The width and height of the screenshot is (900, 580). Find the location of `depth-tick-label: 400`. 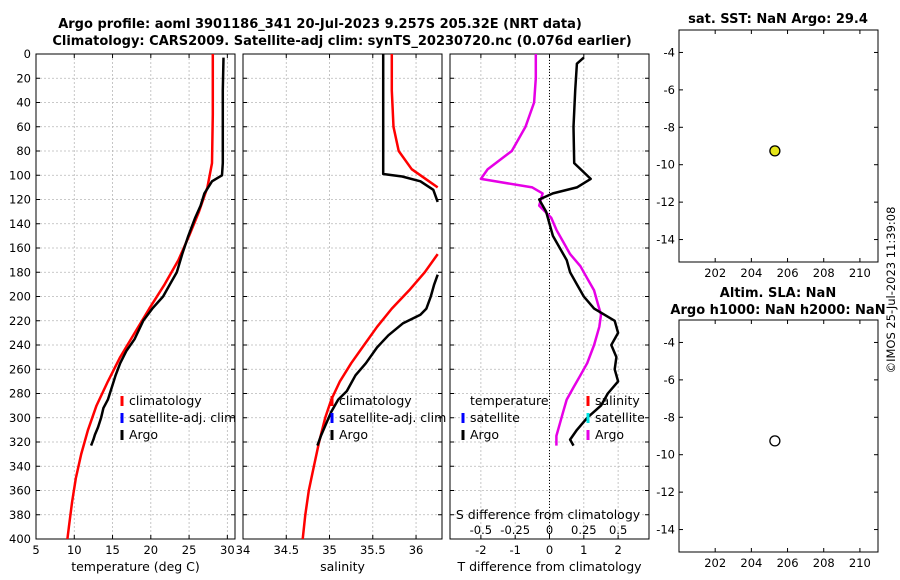

depth-tick-label: 400 is located at coordinates (20, 539).